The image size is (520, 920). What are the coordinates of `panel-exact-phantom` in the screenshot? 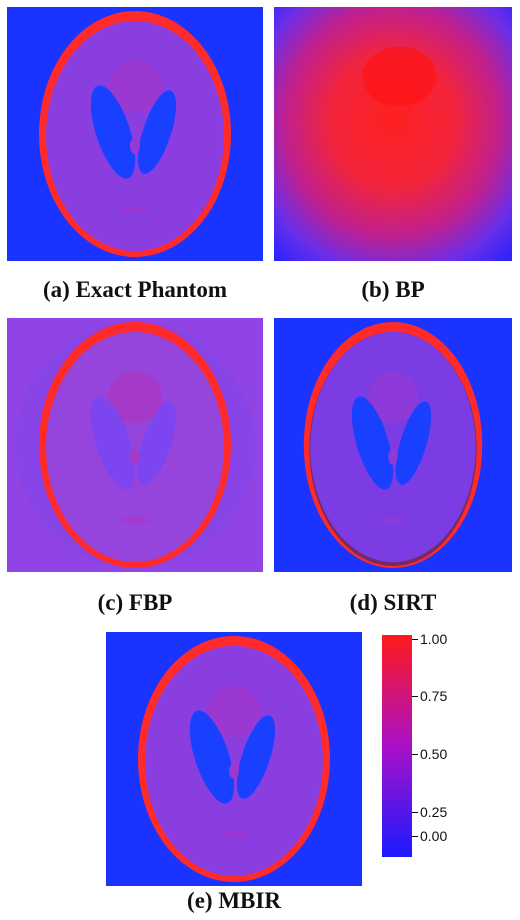 It's located at (135, 134).